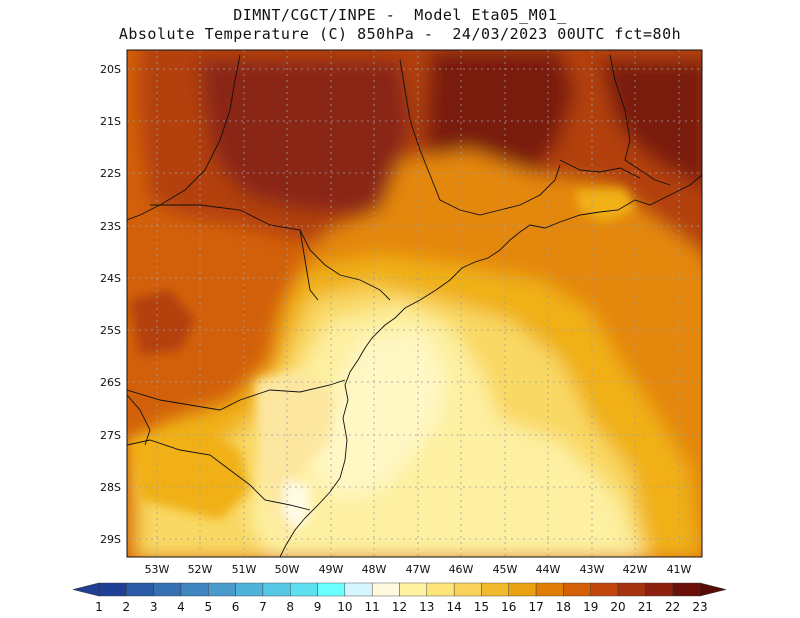 The height and width of the screenshot is (618, 800). What do you see at coordinates (208, 607) in the screenshot?
I see `colorbar-label: 5` at bounding box center [208, 607].